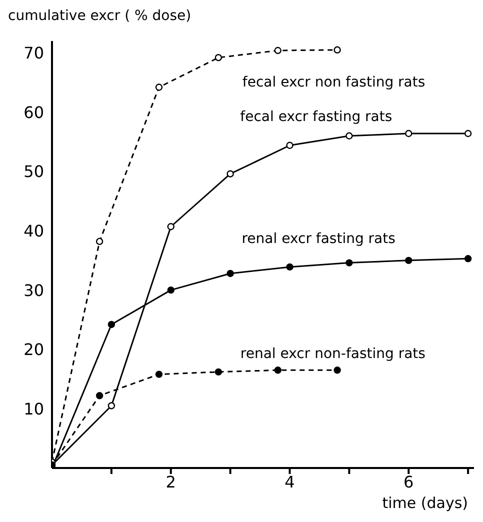 The height and width of the screenshot is (522, 483). Describe the element at coordinates (425, 503) in the screenshot. I see `x-axis-title: time (days)` at that location.